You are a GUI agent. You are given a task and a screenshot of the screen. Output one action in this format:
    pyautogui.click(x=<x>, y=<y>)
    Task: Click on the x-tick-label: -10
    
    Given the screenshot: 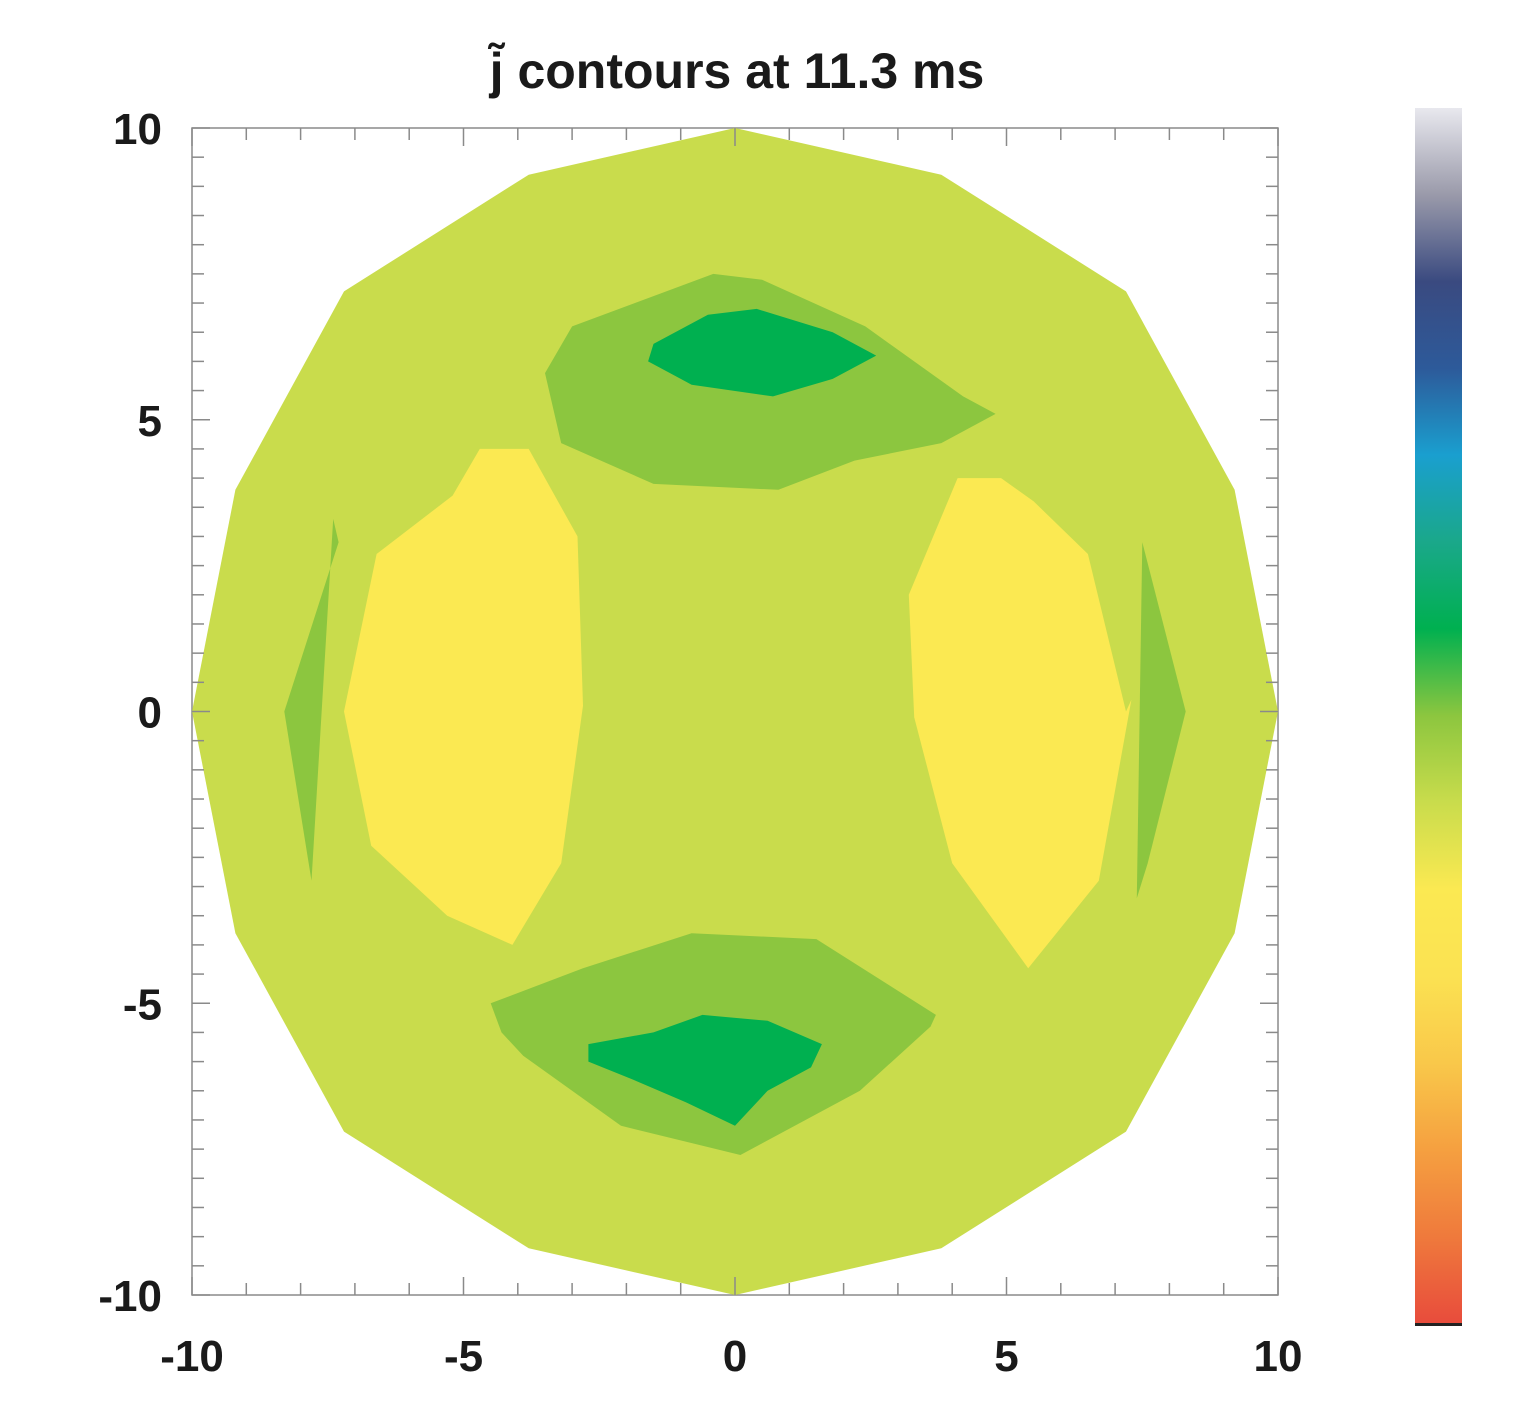 What is the action you would take?
    pyautogui.click(x=192, y=1356)
    